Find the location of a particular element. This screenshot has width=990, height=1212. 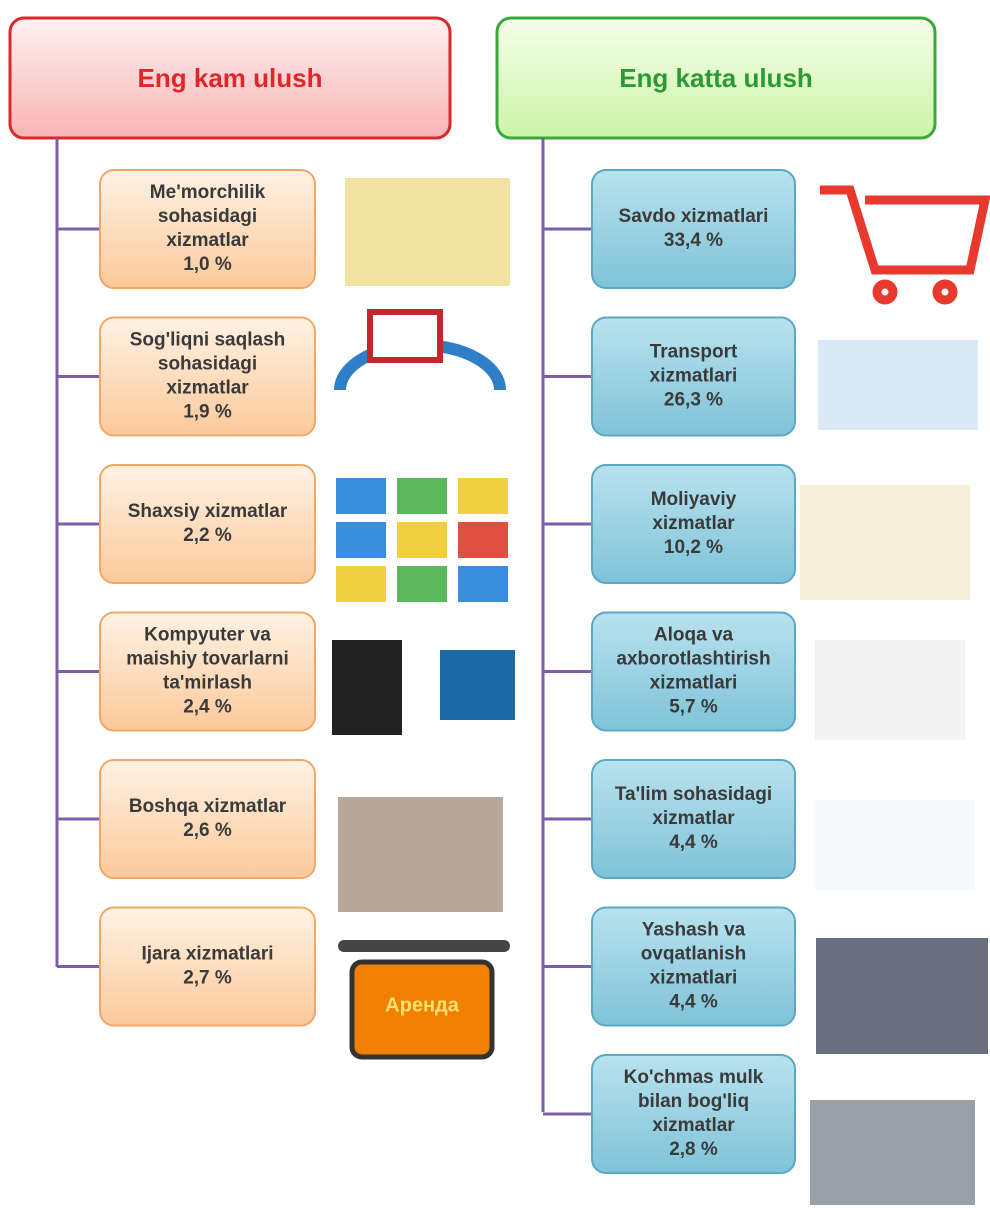

rent-sign-text: Аренда is located at coordinates (422, 1005).